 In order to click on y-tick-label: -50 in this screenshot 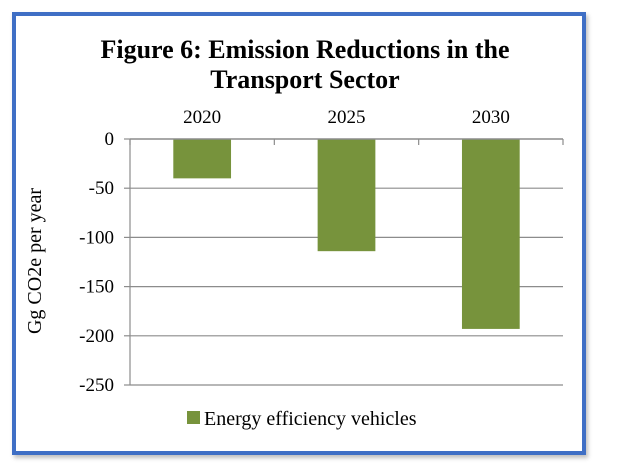, I will do `click(101, 188)`.